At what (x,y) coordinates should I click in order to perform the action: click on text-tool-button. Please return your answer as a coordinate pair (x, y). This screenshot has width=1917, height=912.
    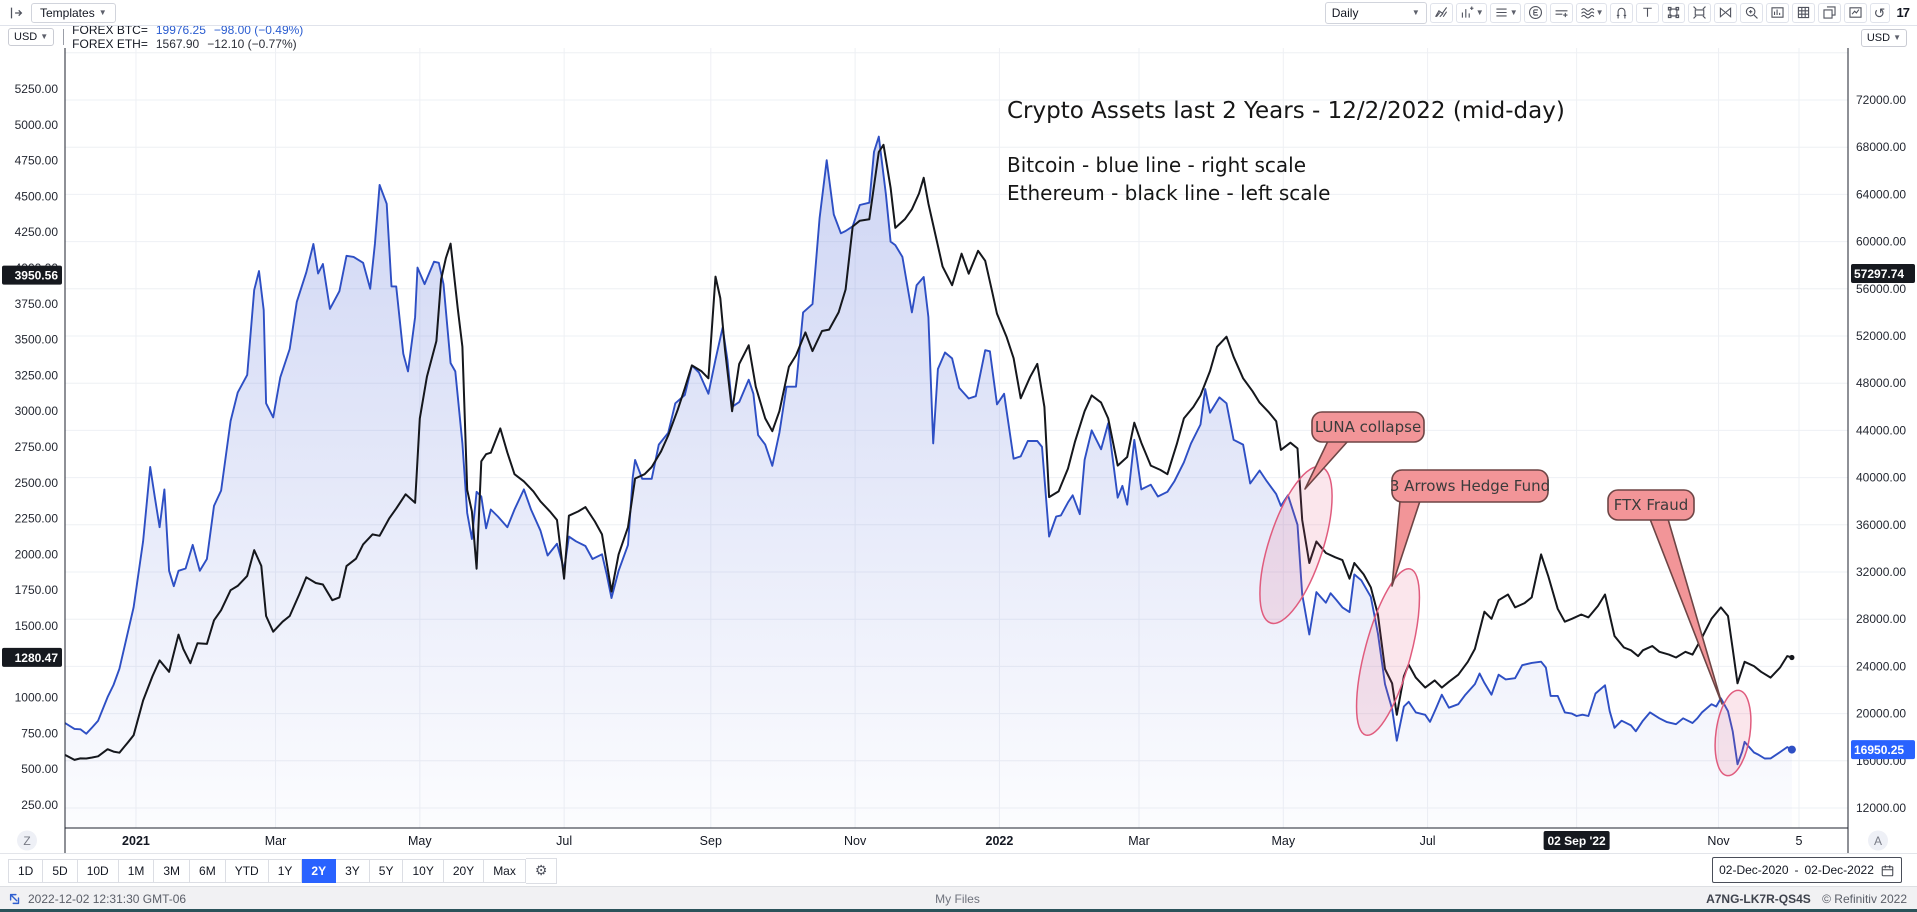
    Looking at the image, I should click on (1647, 12).